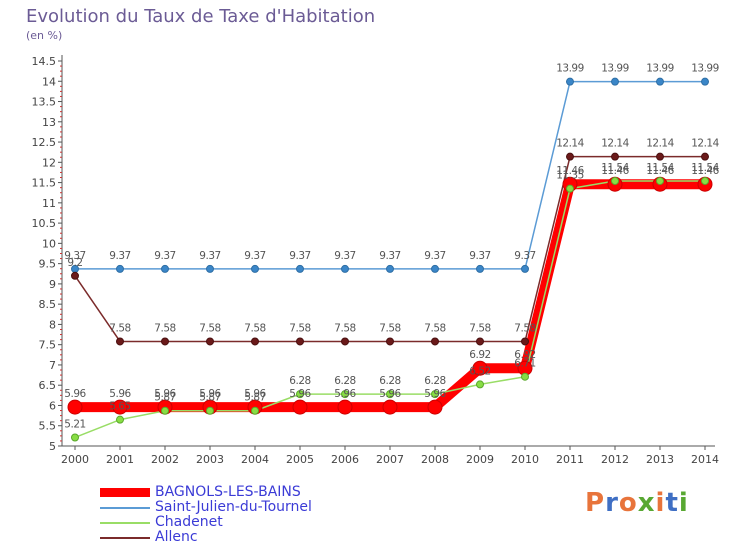  Describe the element at coordinates (125, 507) in the screenshot. I see `legend-swatch-saint-julien` at that location.